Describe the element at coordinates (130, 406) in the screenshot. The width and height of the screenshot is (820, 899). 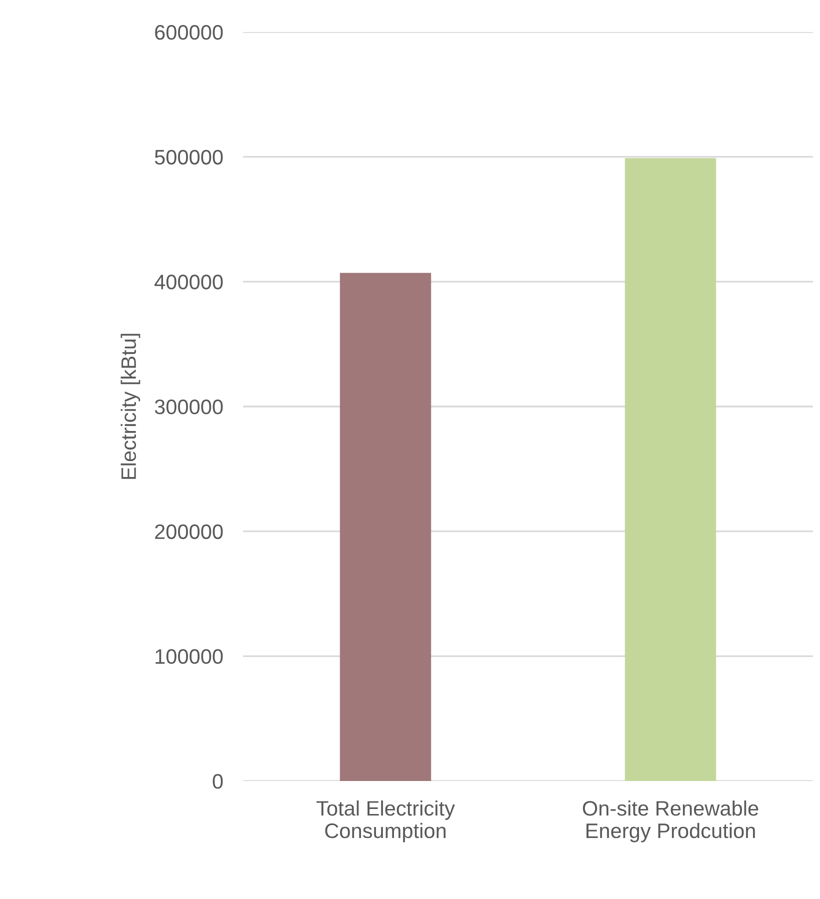
I see `y-axis-title: Electricity [kBtu]` at that location.